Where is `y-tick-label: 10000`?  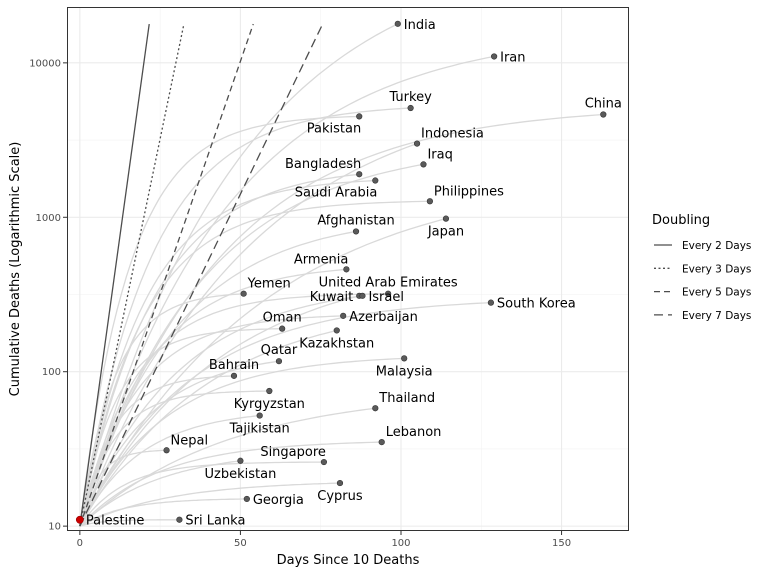
y-tick-label: 10000 is located at coordinates (45, 63).